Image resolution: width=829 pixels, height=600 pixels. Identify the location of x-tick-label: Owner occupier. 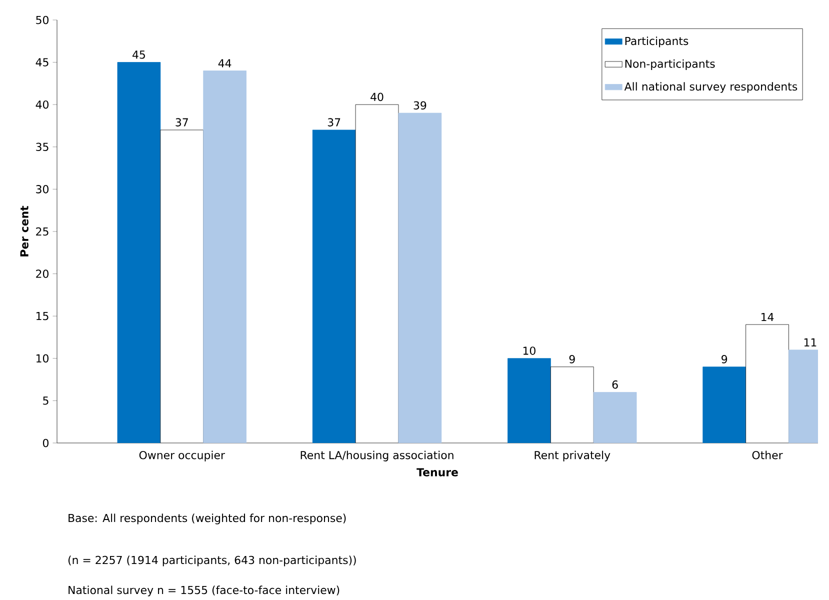
(182, 456).